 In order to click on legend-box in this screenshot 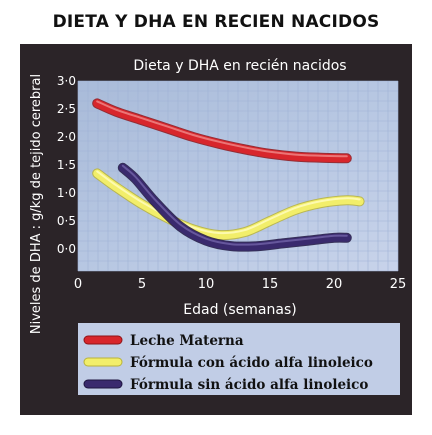, I will do `click(239, 359)`.